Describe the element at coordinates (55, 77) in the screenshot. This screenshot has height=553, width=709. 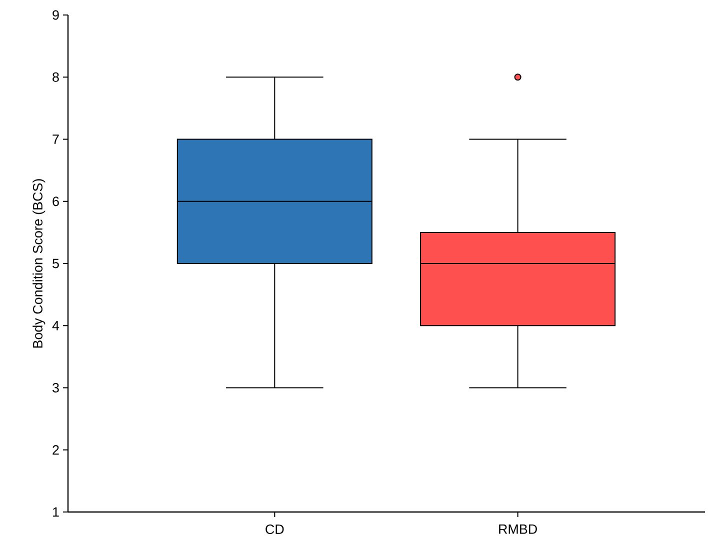
I see `y-tick-label: 8` at that location.